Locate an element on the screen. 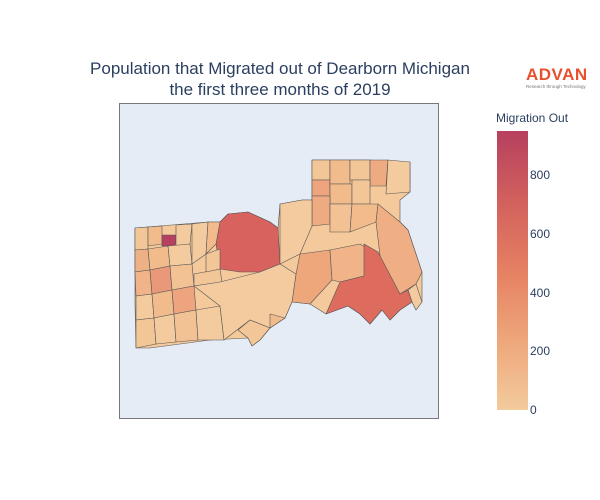  colorbar-tick-label: 800 is located at coordinates (540, 175).